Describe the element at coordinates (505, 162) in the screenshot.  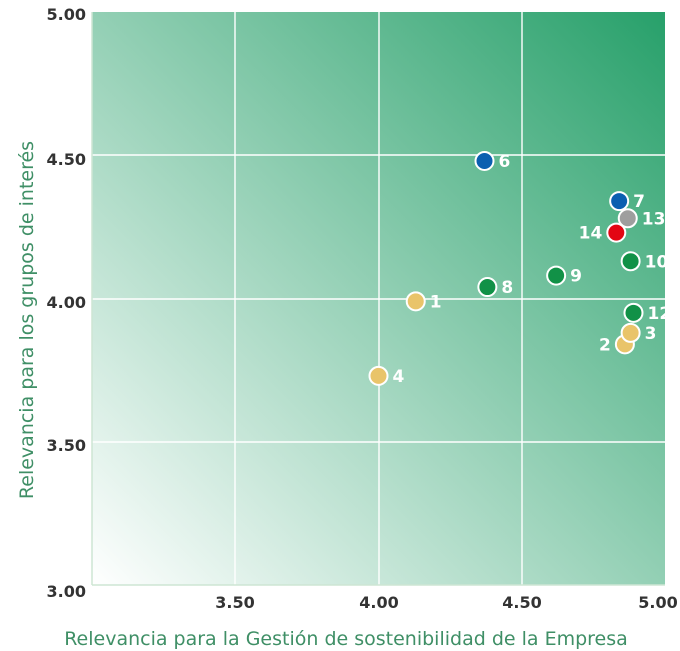
I see `data-point-label: 6` at that location.